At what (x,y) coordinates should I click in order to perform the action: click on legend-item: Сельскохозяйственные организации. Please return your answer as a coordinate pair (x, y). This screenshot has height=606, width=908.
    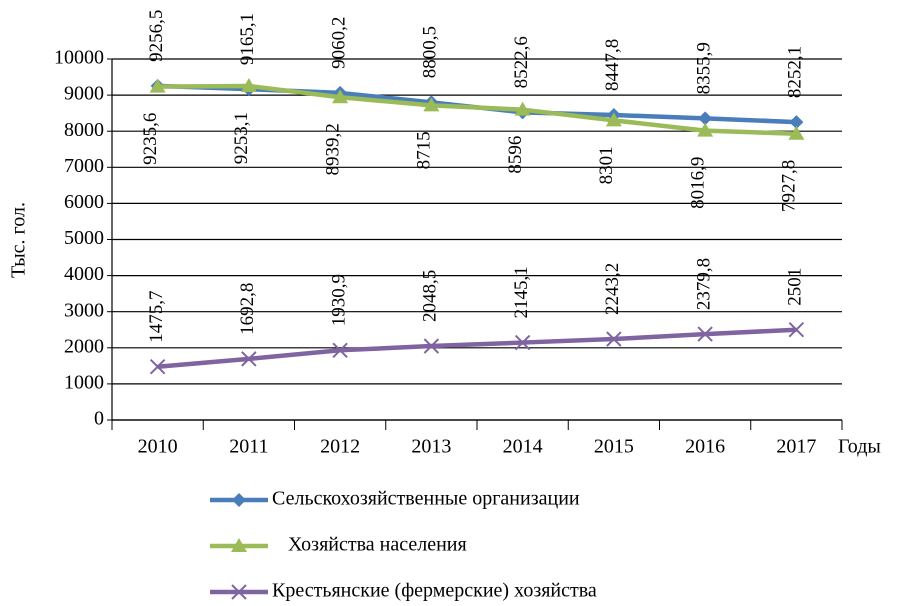
    Looking at the image, I should click on (395, 499).